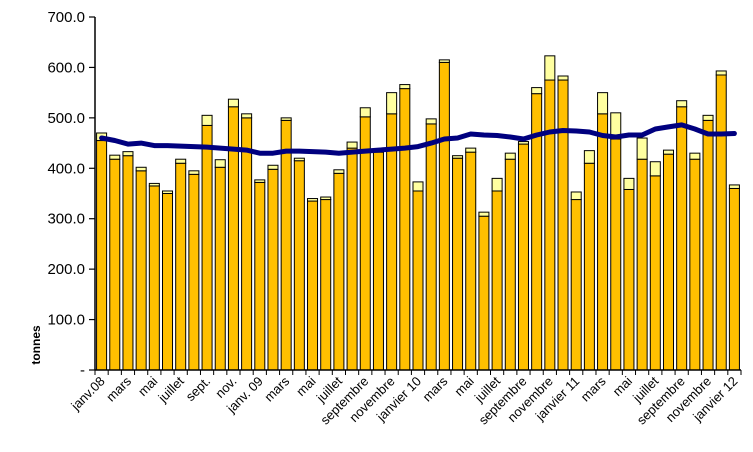  I want to click on x-tick-label: sept., so click(198, 389).